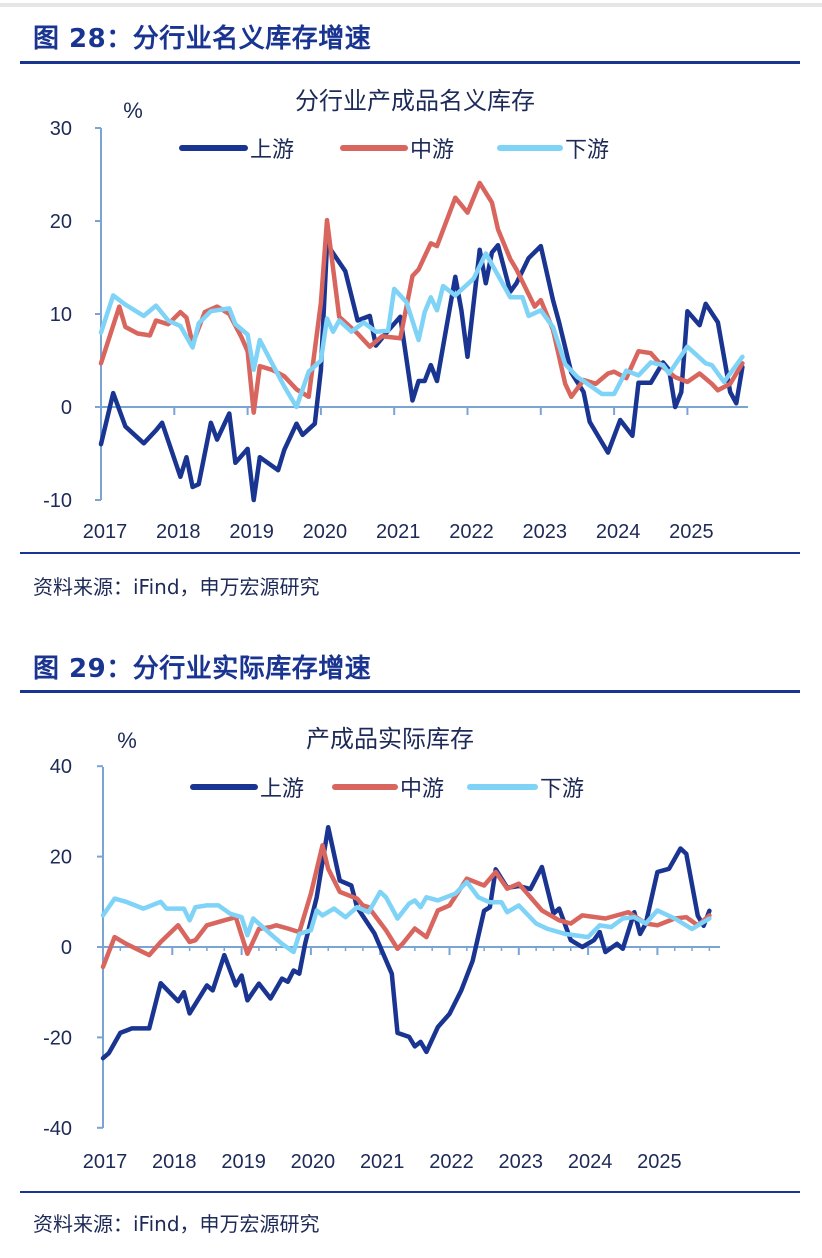 This screenshot has height=1258, width=822. What do you see at coordinates (390, 739) in the screenshot?
I see `chart-title: 产成品实际库存` at bounding box center [390, 739].